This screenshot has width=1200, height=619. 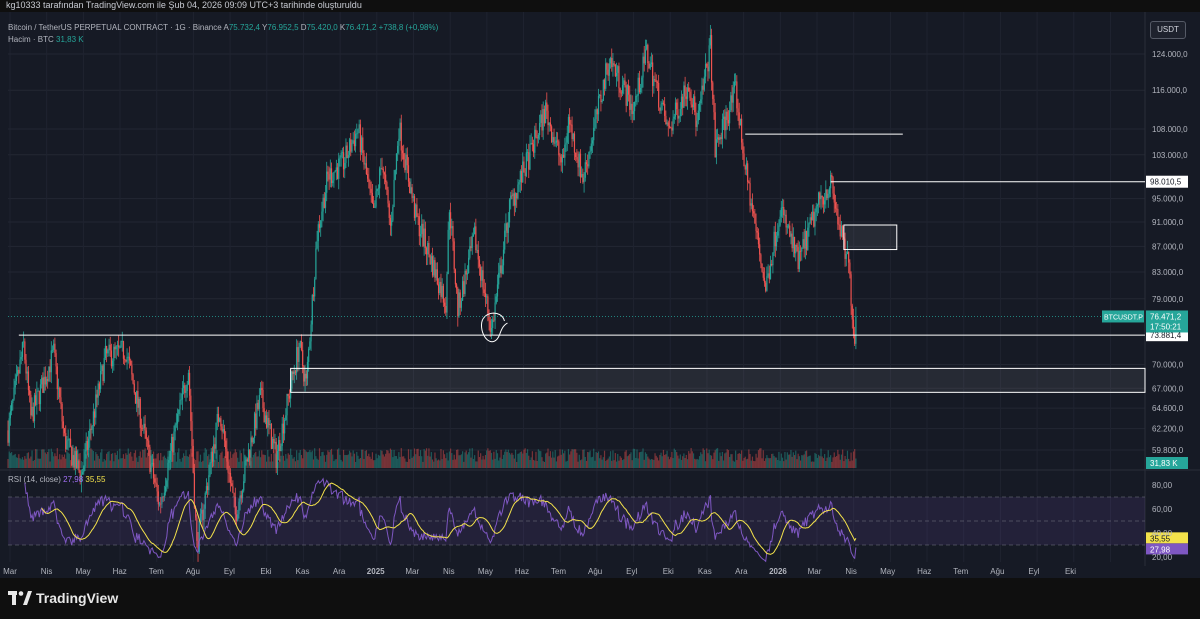 I want to click on low-value: 75.420,0, so click(x=322, y=27).